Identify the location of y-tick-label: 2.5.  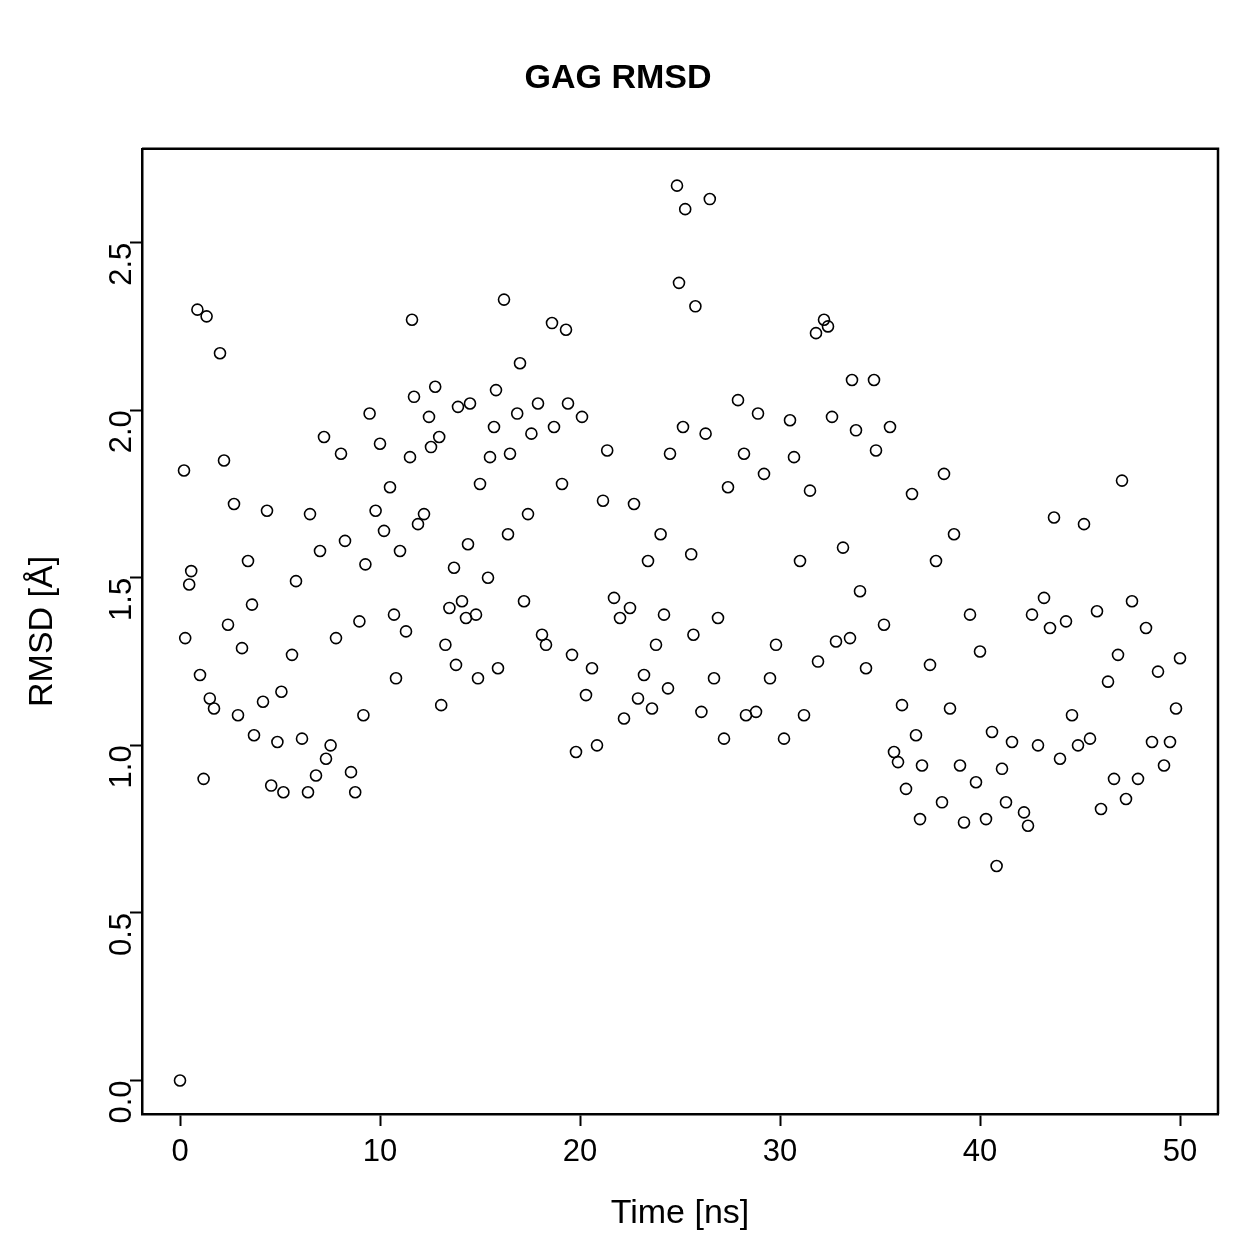
(120, 264).